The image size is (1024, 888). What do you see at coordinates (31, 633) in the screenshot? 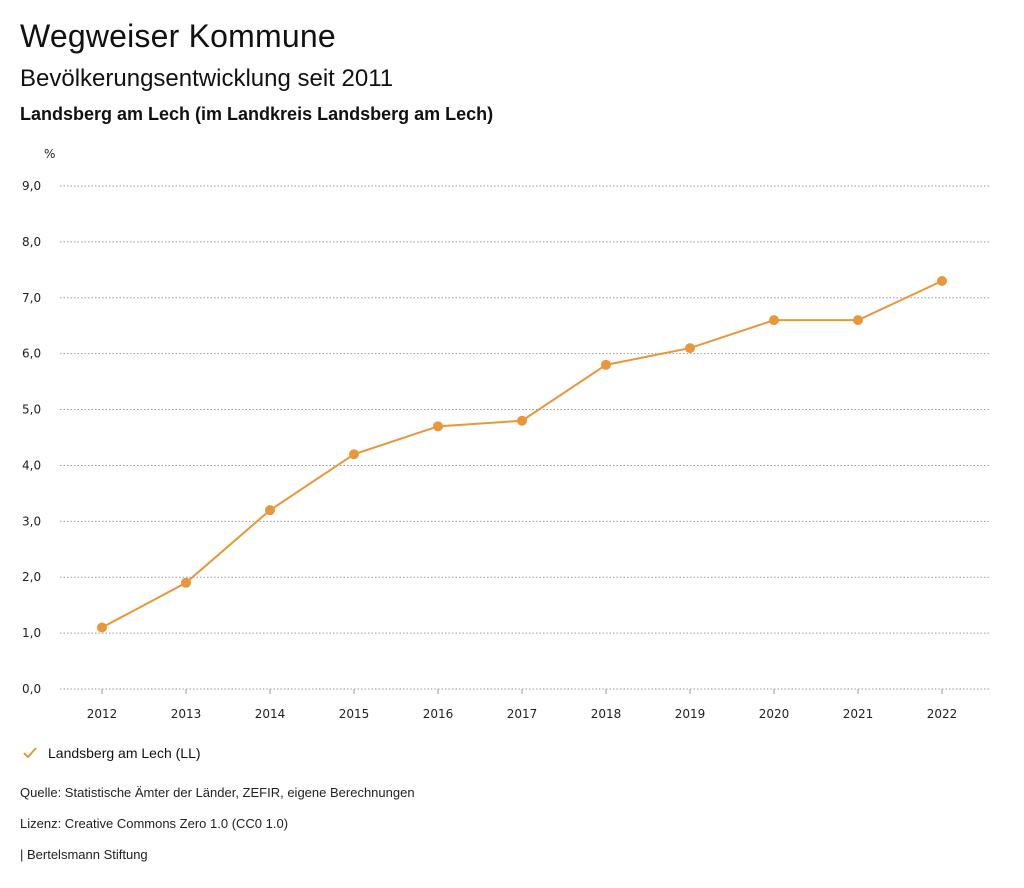
I see `y-tick-label: 1,0` at bounding box center [31, 633].